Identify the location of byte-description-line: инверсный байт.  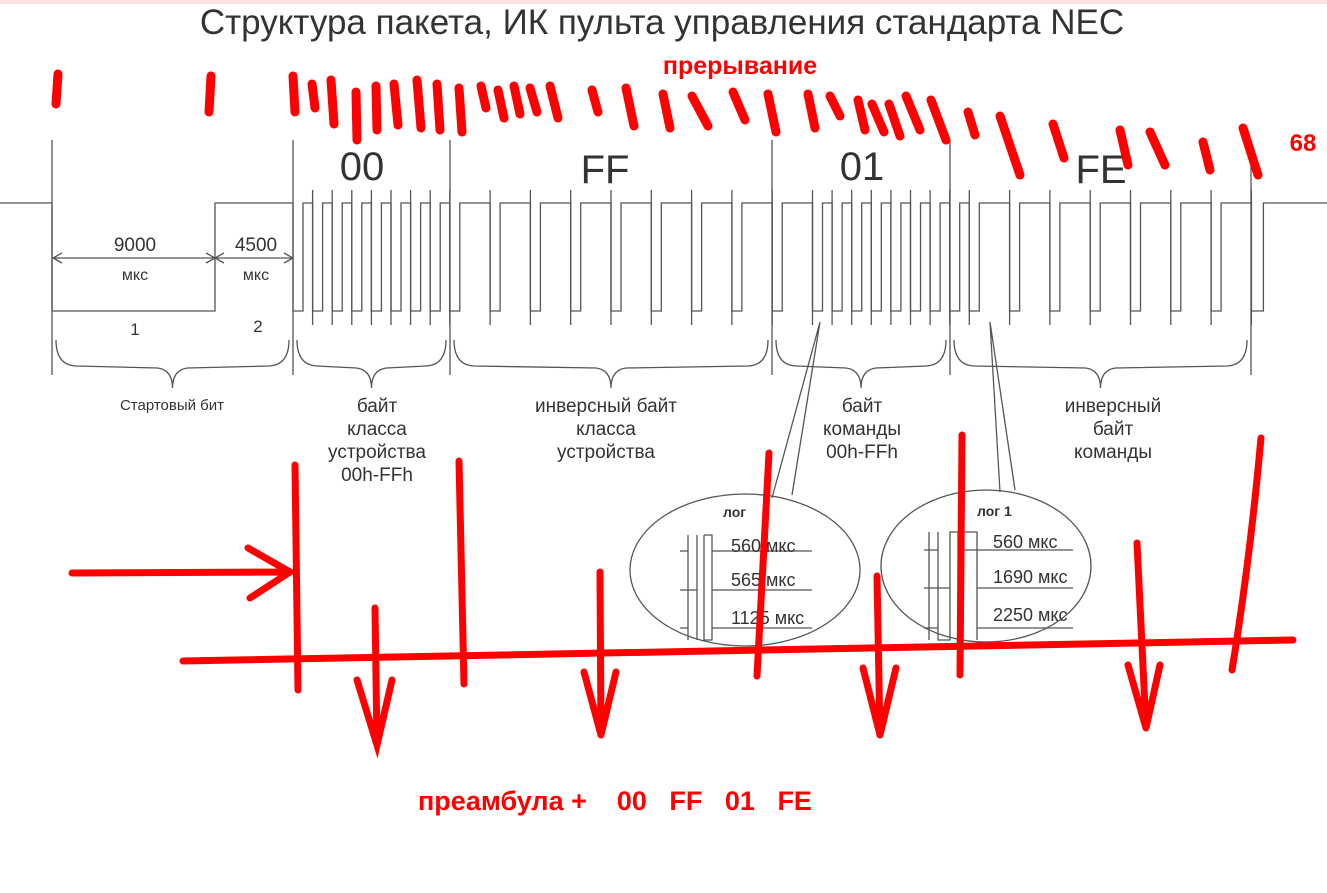
(606, 406).